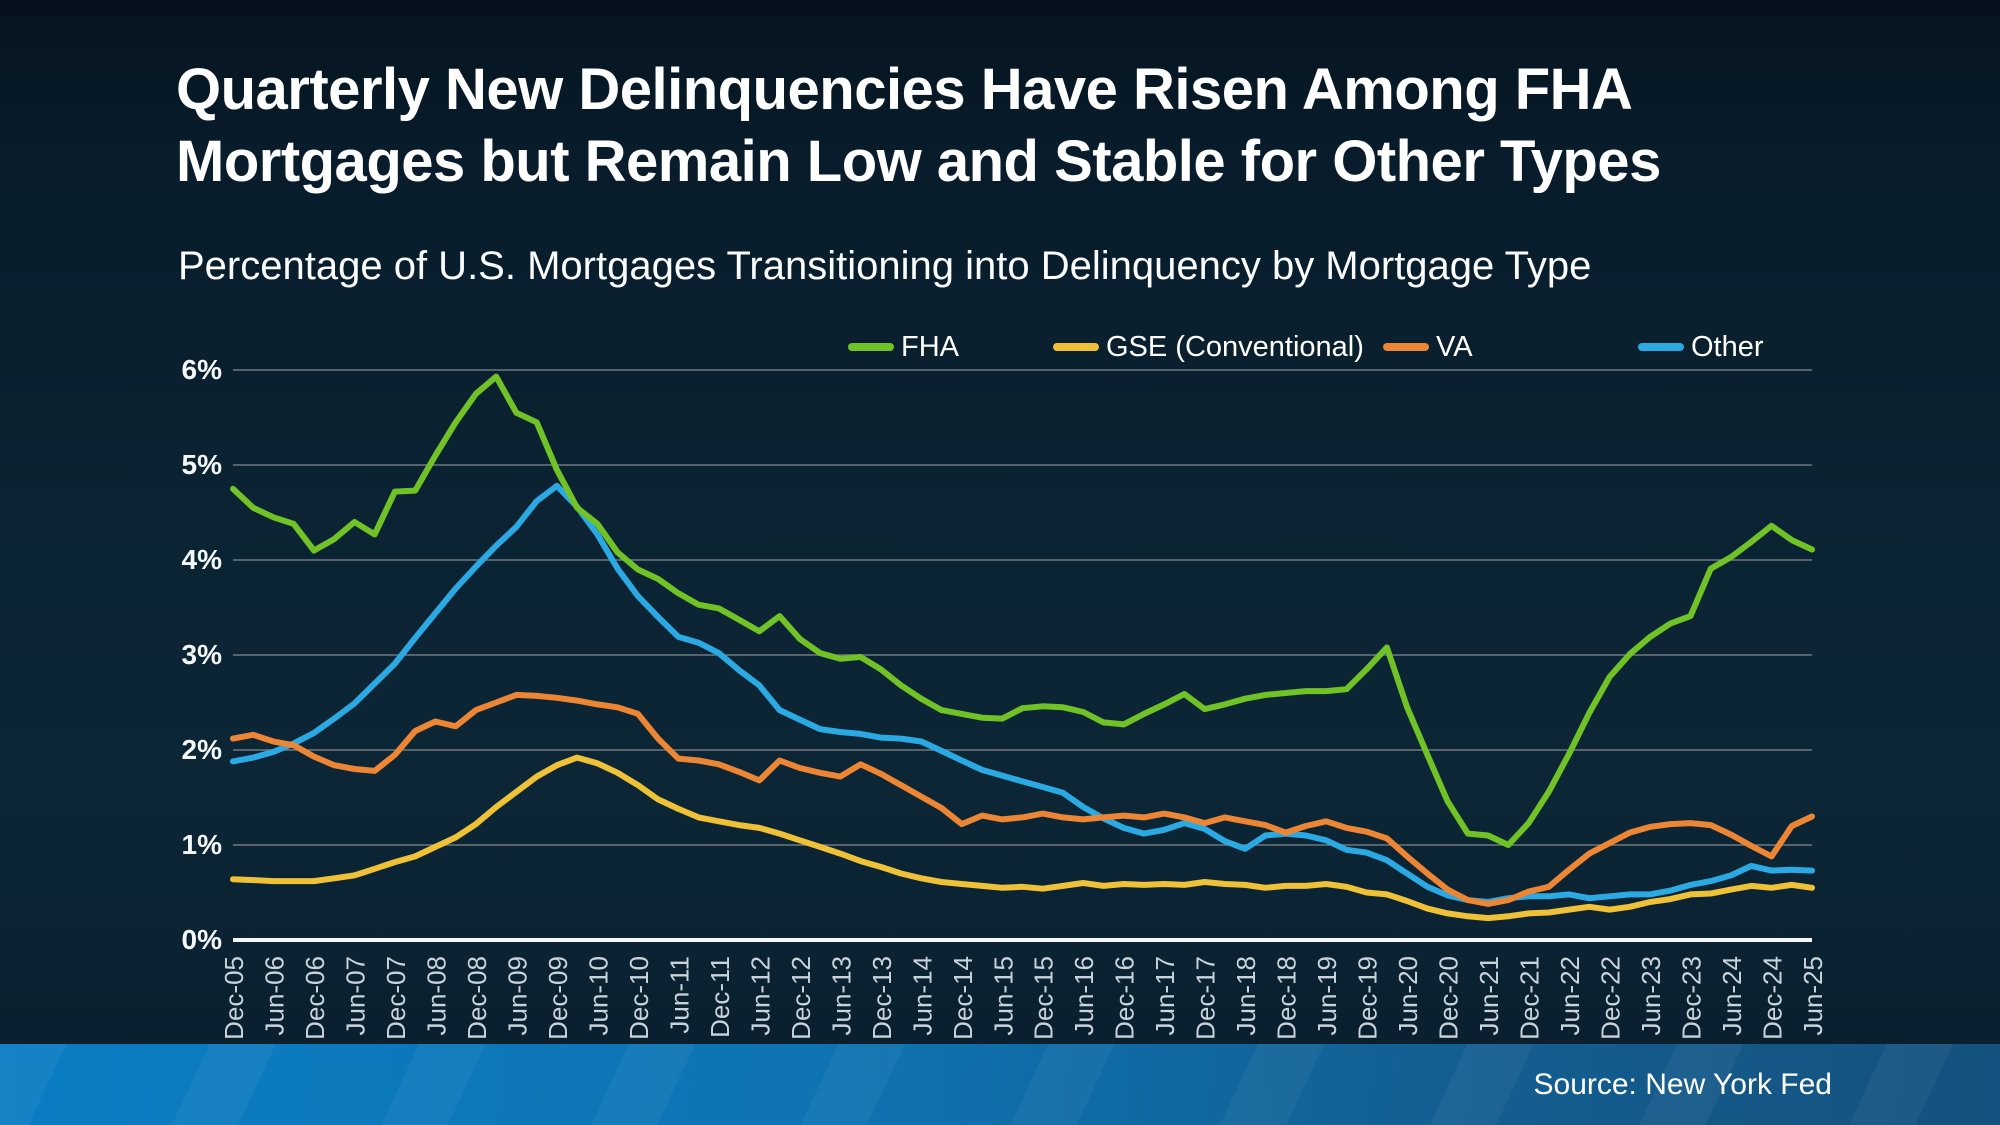 This screenshot has width=2000, height=1125. Describe the element at coordinates (355, 996) in the screenshot. I see `x-tick-label: Jun-07` at that location.